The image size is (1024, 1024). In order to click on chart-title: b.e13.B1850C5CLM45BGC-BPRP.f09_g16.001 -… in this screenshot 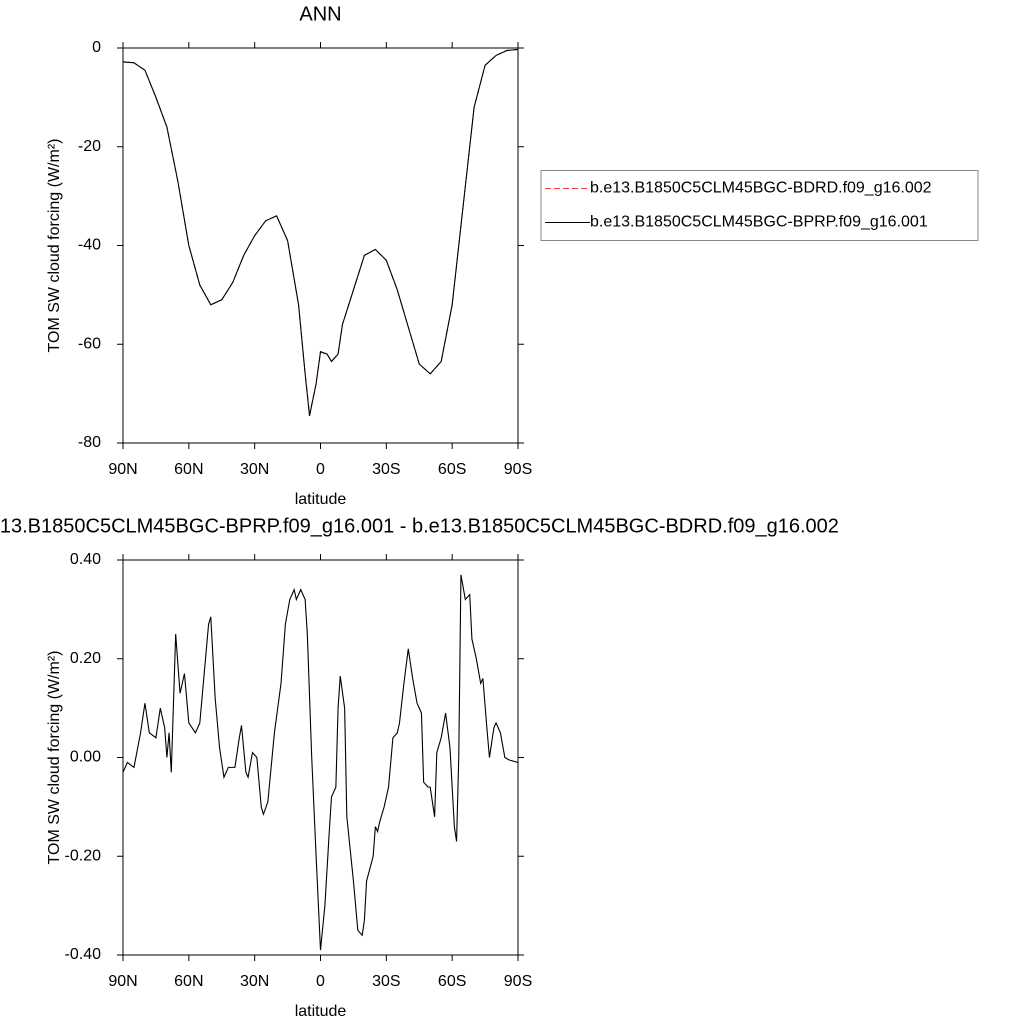, I will do `click(419, 526)`.